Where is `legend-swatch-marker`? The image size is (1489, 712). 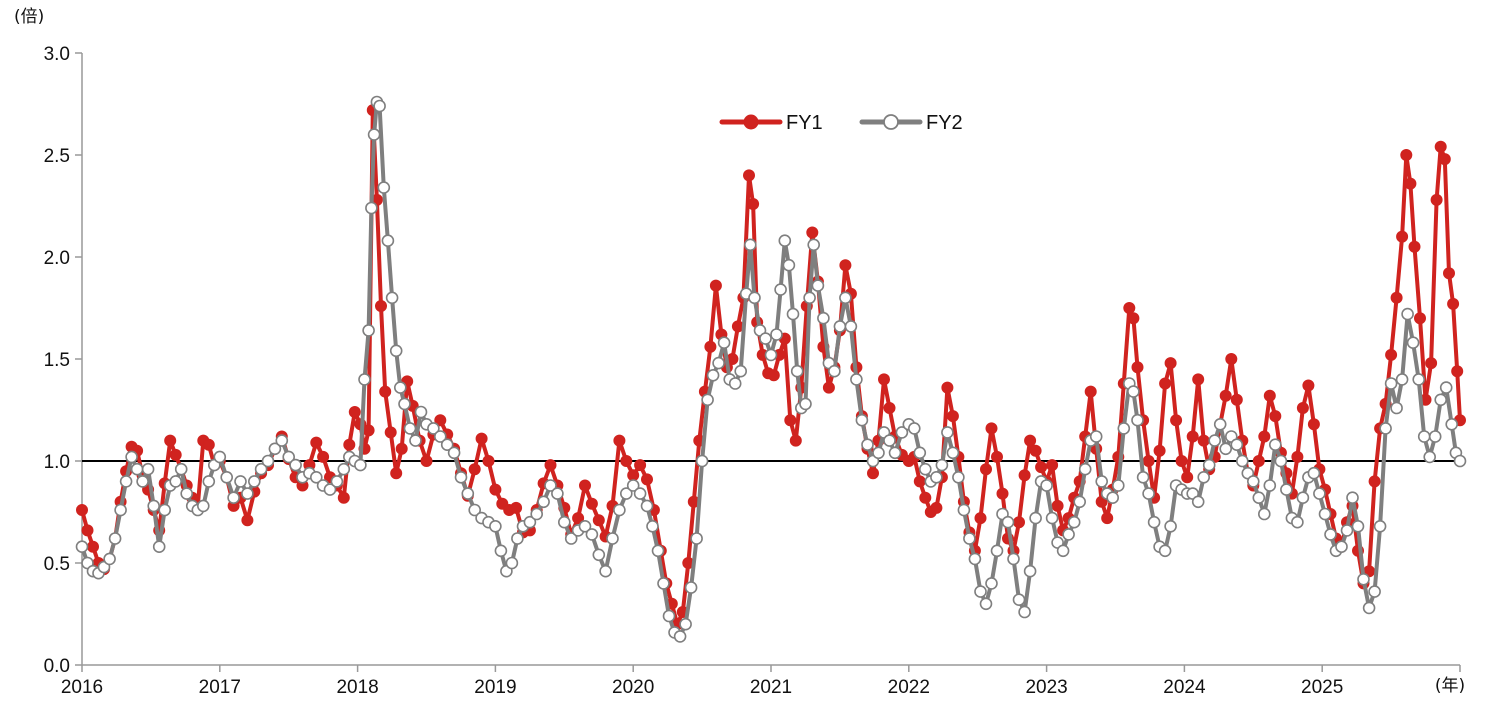 legend-swatch-marker is located at coordinates (891, 122).